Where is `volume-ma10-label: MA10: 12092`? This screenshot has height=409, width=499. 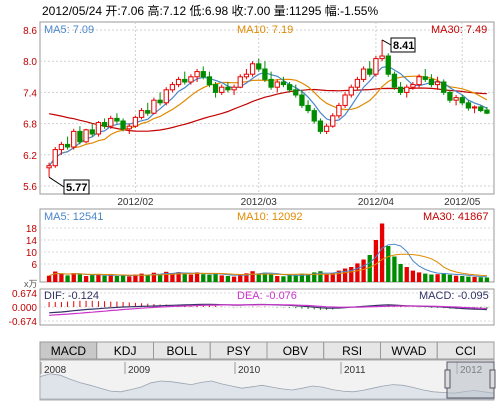 volume-ma10-label: MA10: 12092 is located at coordinates (269, 217).